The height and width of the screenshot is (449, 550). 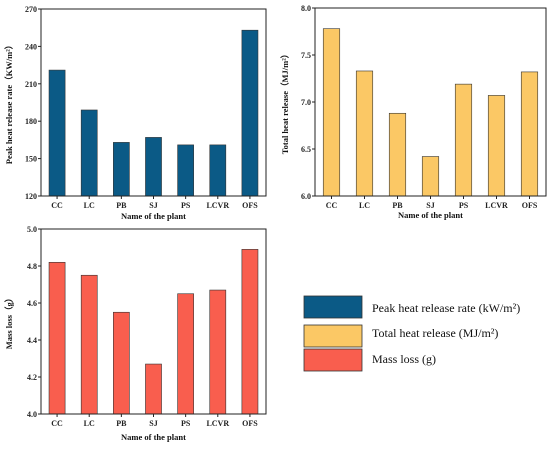 I want to click on y-tick-label: 4.6, so click(x=32, y=303).